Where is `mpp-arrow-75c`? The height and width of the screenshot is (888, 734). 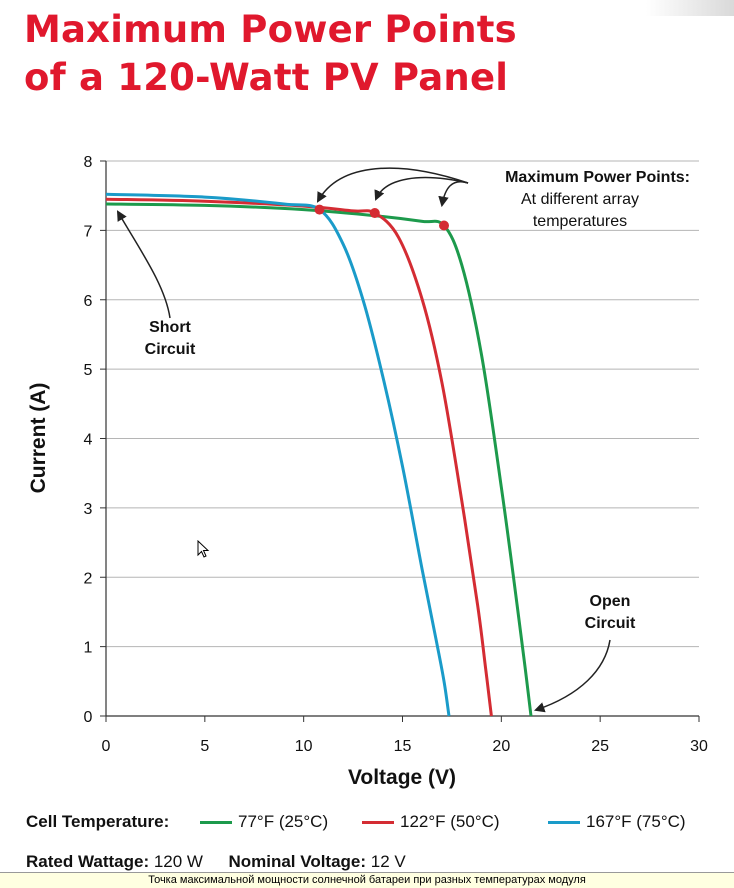
mpp-arrow-75c is located at coordinates (392, 185).